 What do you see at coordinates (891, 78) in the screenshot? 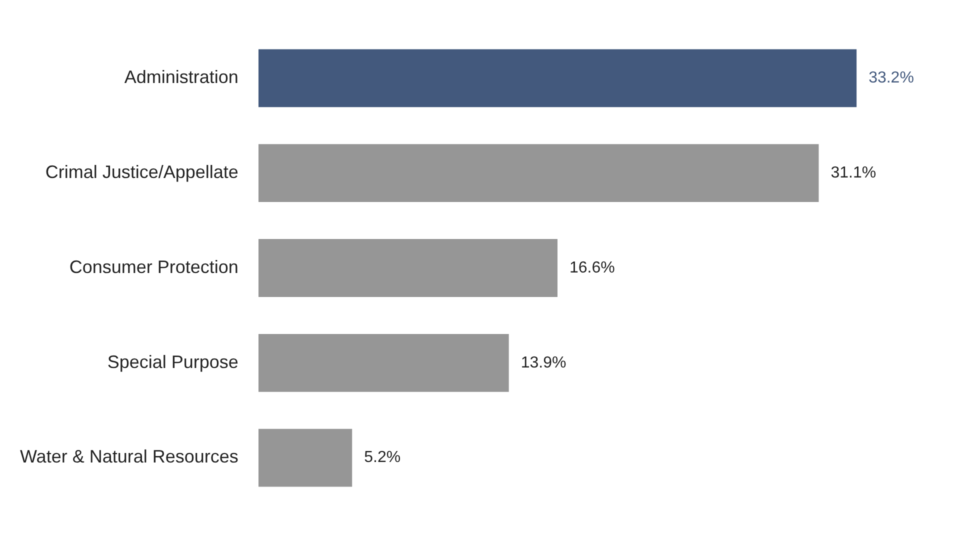
I see `data-label: 33.2%` at bounding box center [891, 78].